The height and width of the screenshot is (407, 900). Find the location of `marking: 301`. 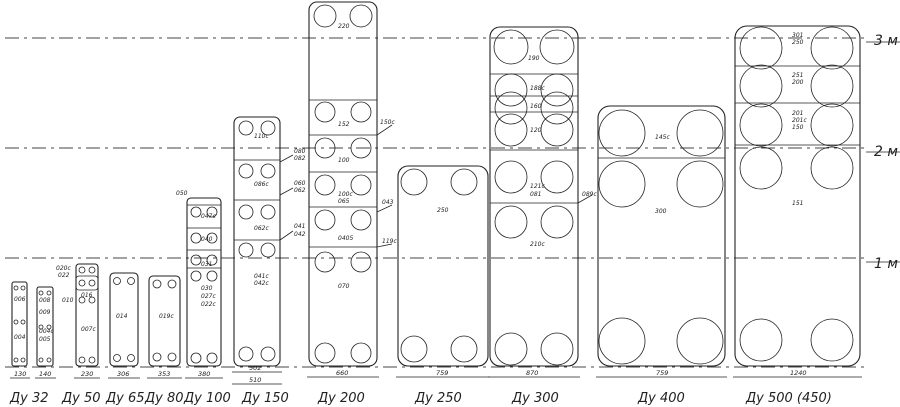

marking: 301 is located at coordinates (797, 35).